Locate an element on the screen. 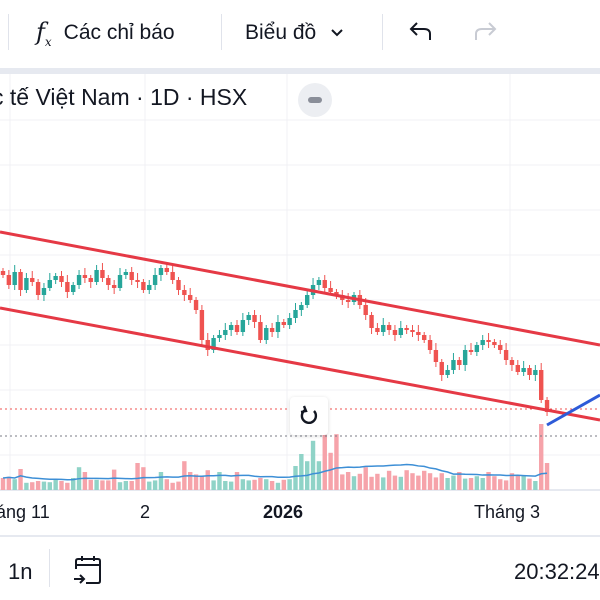 The image size is (600, 600). range-1y-button: 1n is located at coordinates (20, 571).